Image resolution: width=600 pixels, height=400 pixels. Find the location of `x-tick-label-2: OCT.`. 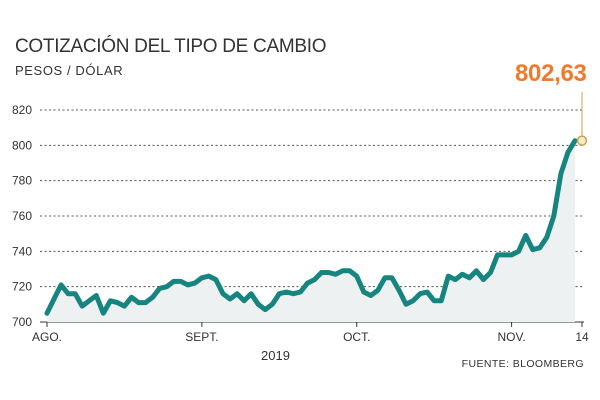

x-tick-label-2: OCT. is located at coordinates (356, 337).